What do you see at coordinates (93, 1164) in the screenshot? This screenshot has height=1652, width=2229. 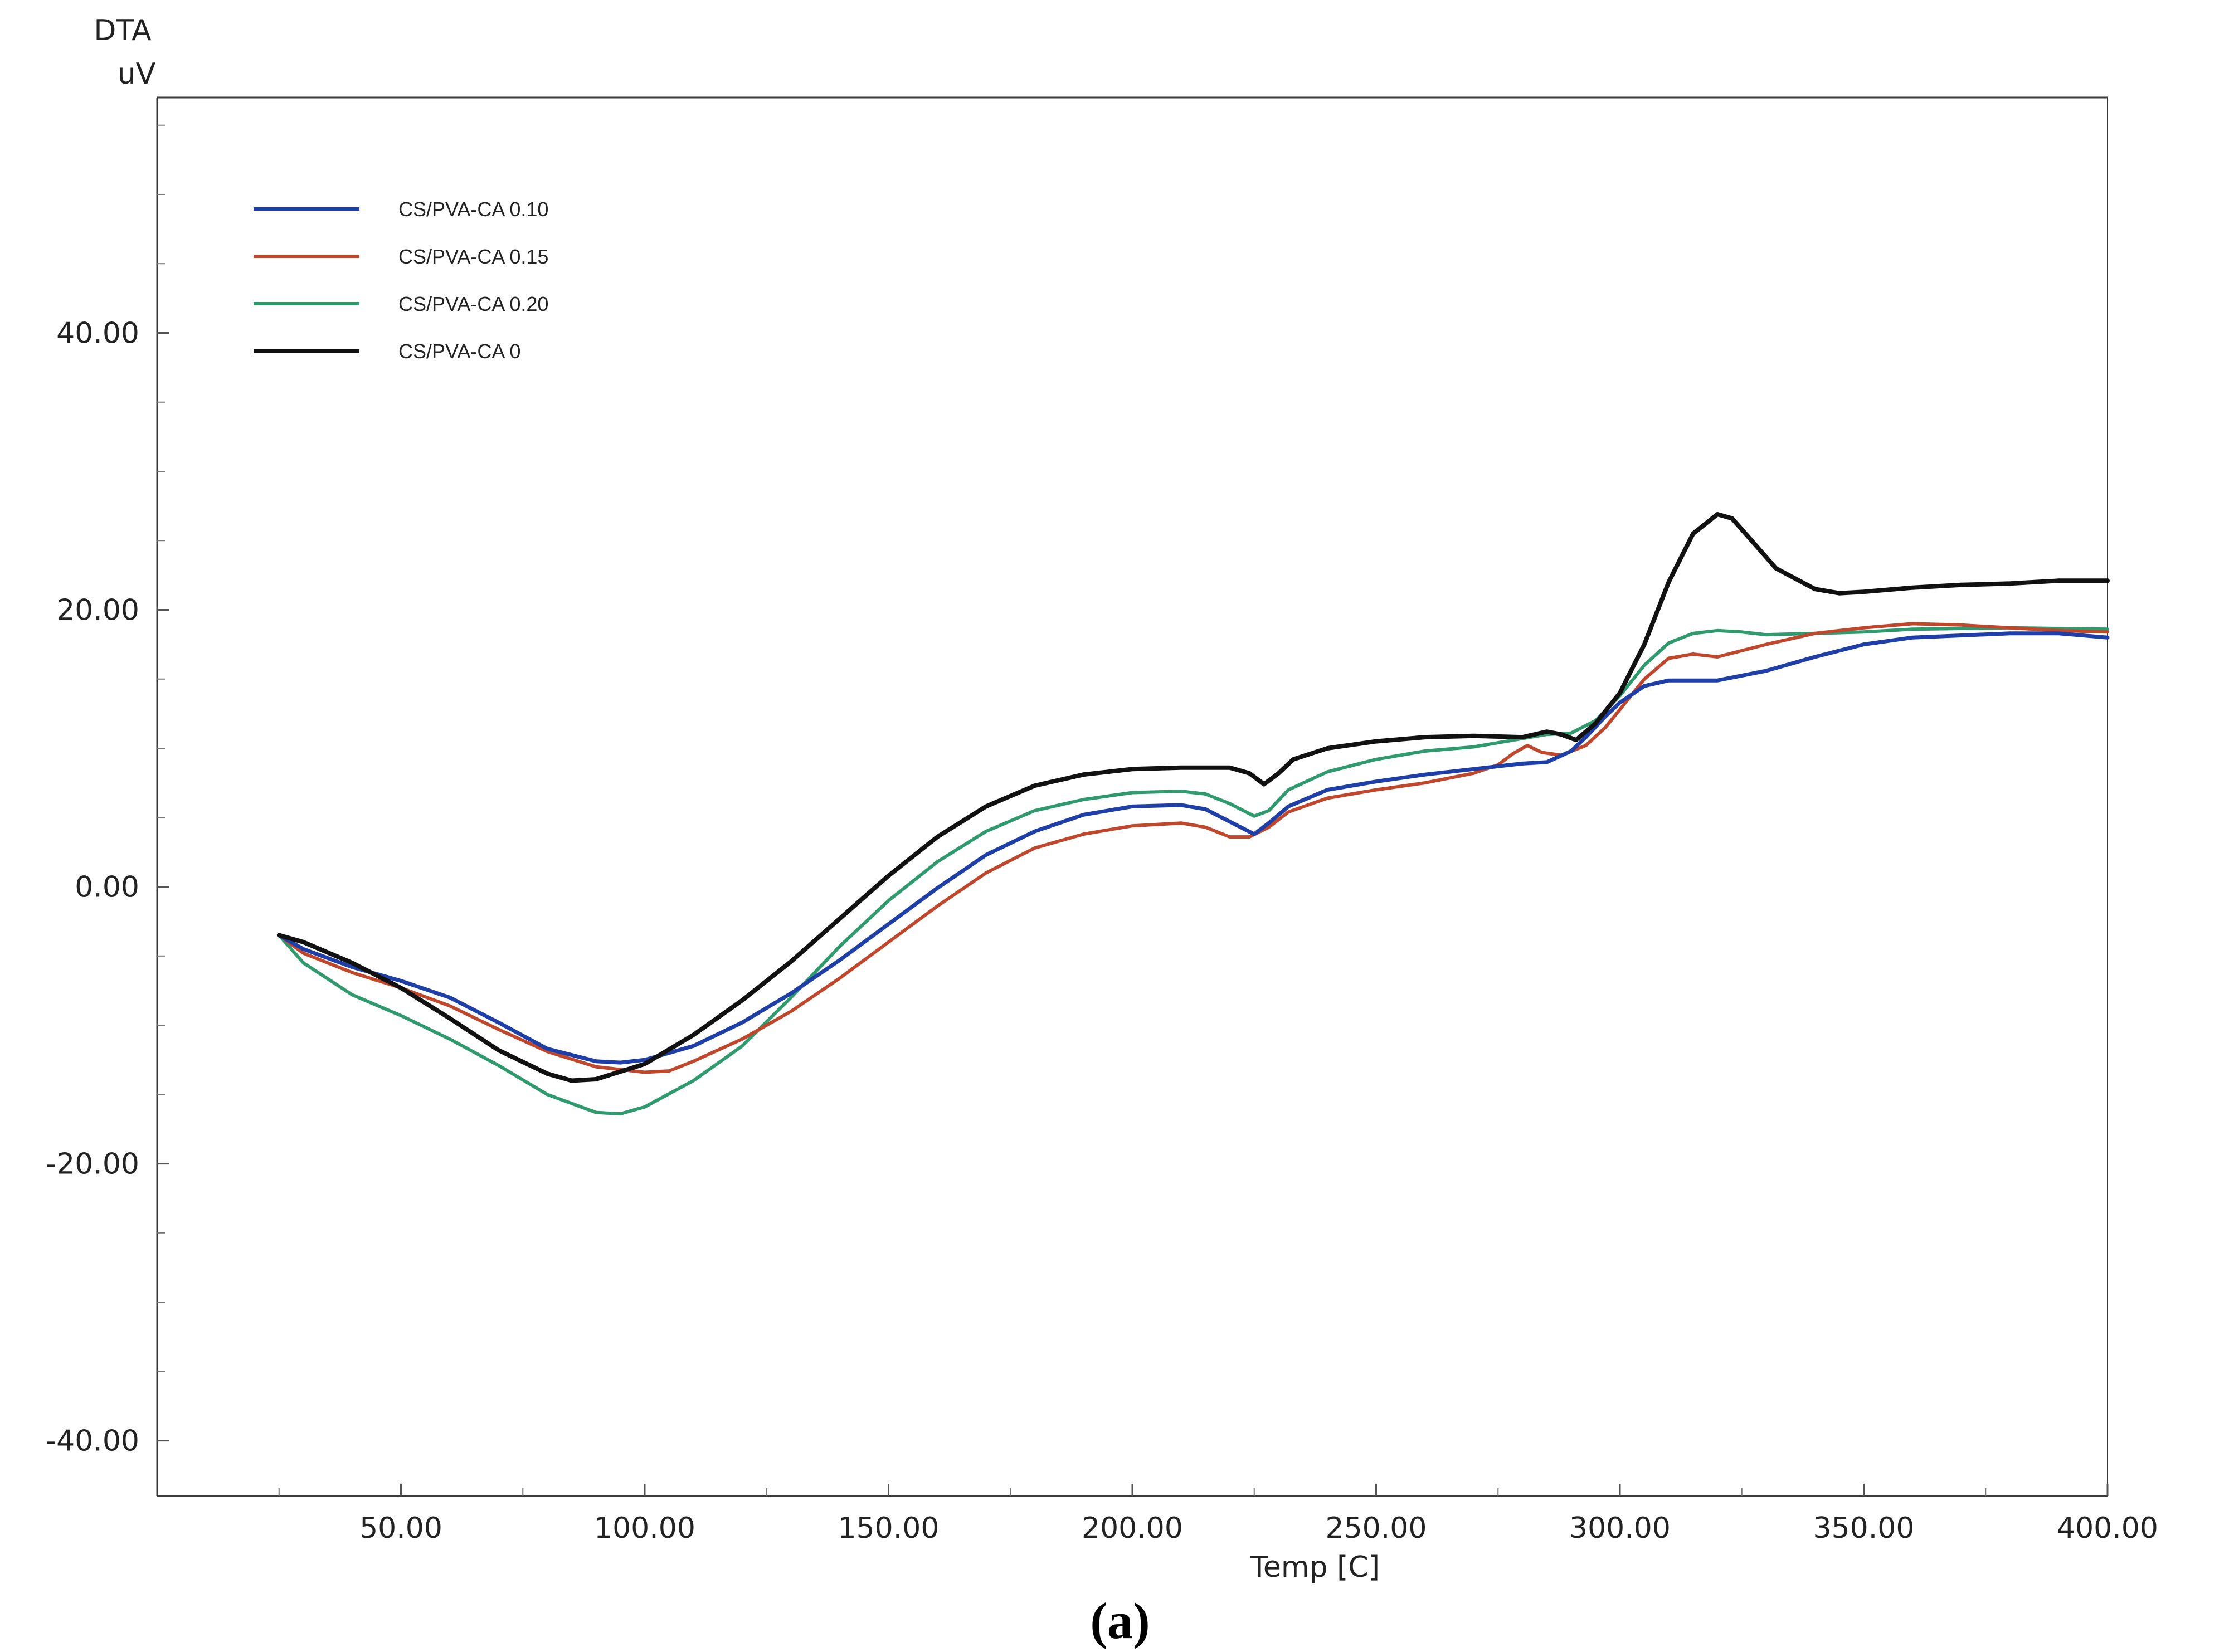 I see `y-tick-label: -20.00` at bounding box center [93, 1164].